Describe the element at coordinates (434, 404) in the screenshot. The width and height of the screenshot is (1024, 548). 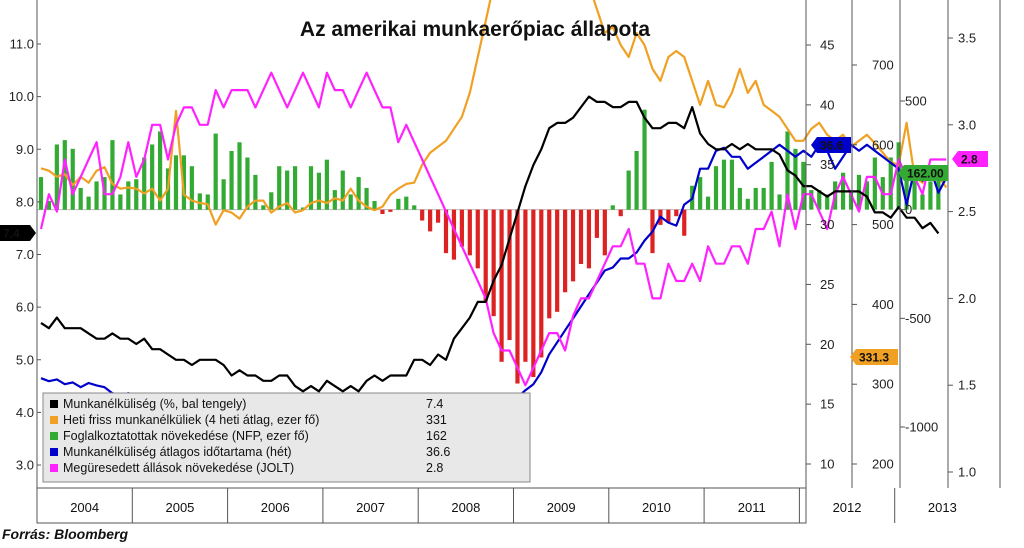
I see `legend-value: 7.4` at that location.